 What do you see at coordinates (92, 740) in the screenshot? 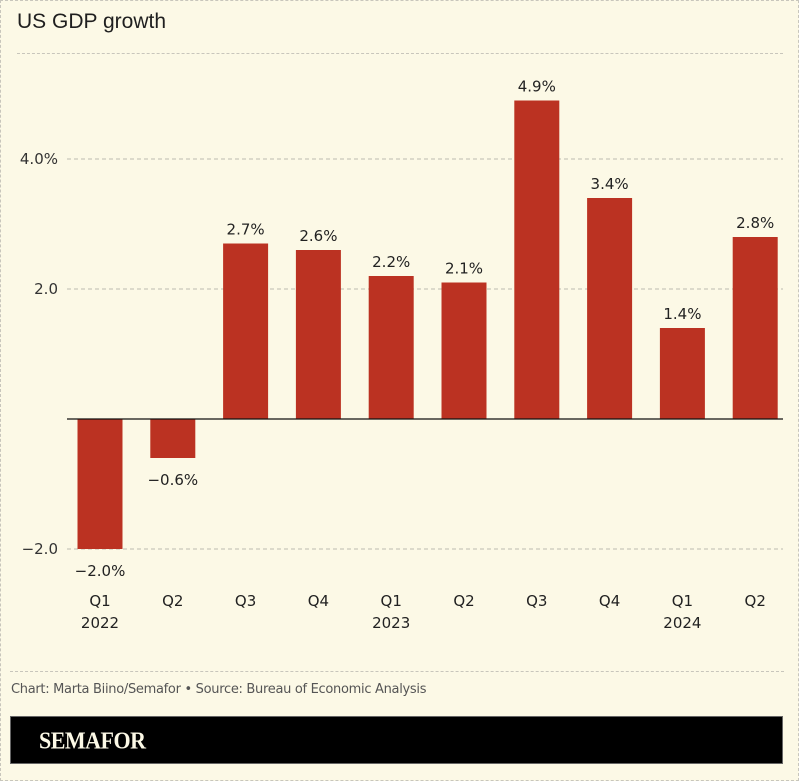
I see `semafor-logo: SEMAFOR` at bounding box center [92, 740].